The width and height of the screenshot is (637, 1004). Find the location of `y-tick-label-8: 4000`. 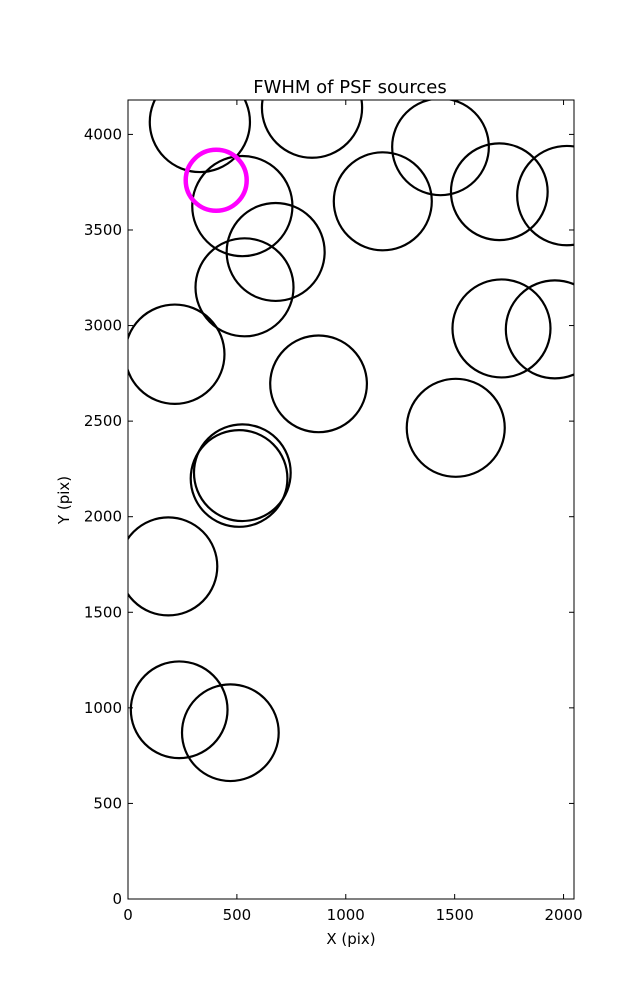

y-tick-label-8: 4000 is located at coordinates (103, 134).